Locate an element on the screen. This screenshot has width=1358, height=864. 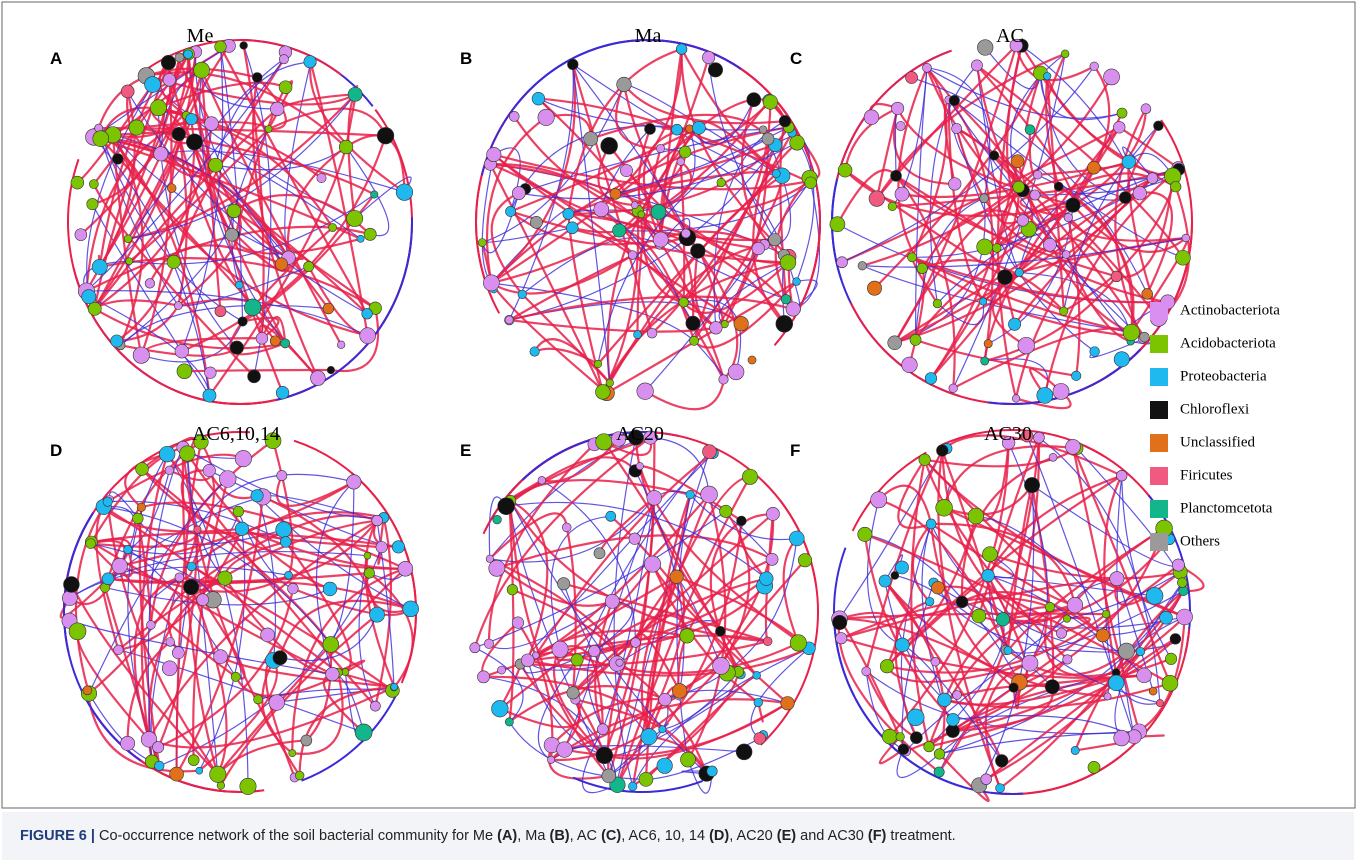
legend-label: Others is located at coordinates (1200, 541).